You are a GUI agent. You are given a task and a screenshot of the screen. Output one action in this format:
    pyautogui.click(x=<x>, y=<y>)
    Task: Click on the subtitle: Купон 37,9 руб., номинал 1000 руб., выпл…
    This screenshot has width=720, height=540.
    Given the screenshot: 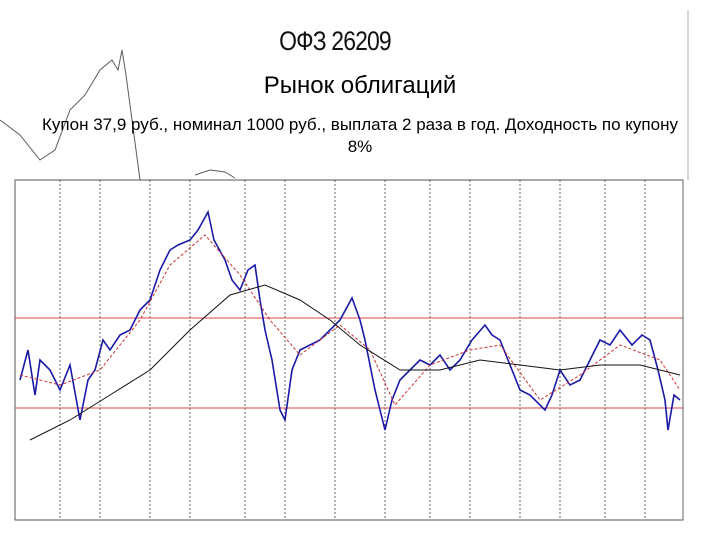 What is the action you would take?
    pyautogui.click(x=360, y=135)
    